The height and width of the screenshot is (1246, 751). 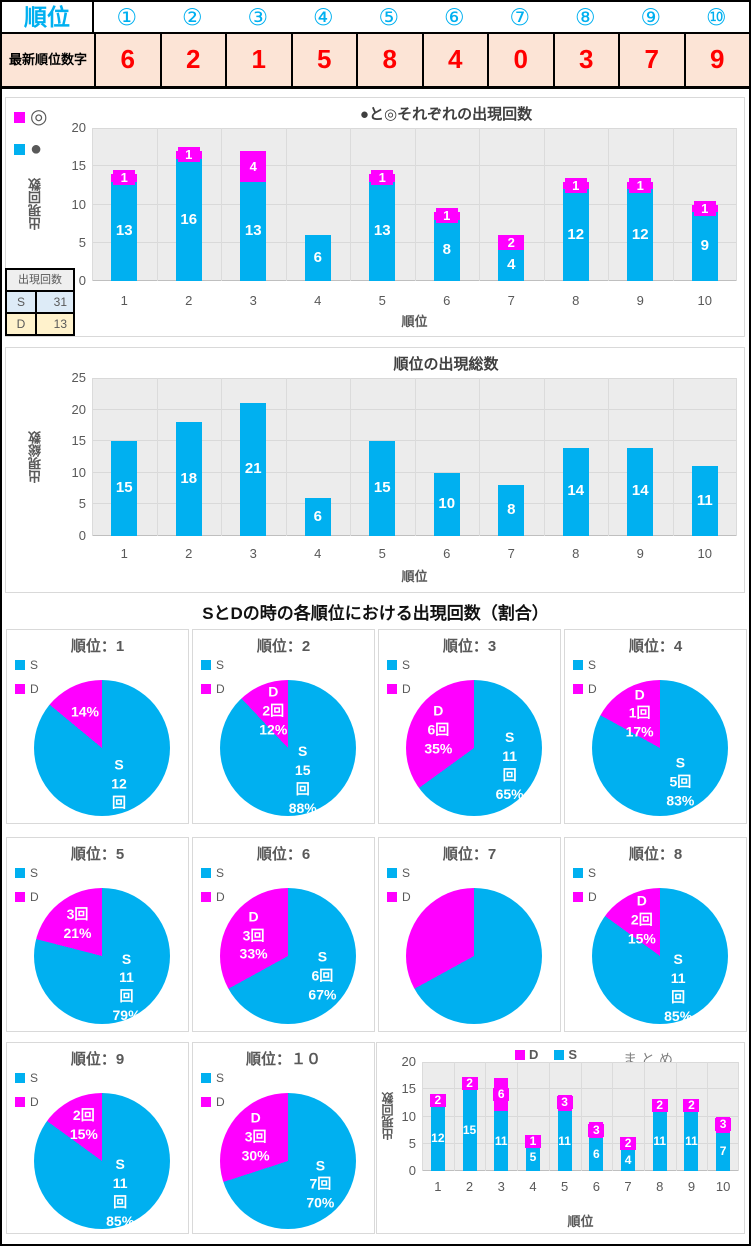 What do you see at coordinates (520, 17) in the screenshot?
I see `rank-circled-7: ⑦` at bounding box center [520, 17].